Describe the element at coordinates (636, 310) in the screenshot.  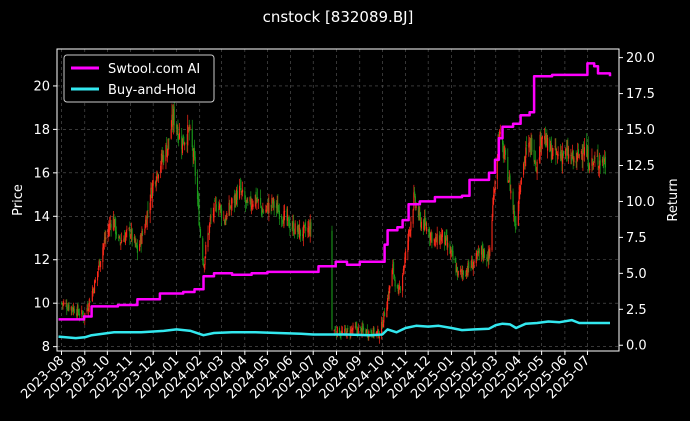
I see `y2-tick-label: 2.5` at that location.